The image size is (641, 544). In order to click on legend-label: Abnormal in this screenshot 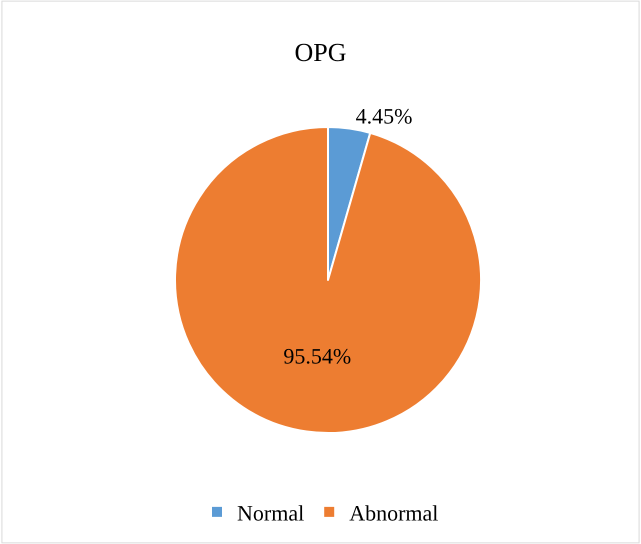, I will do `click(393, 513)`.